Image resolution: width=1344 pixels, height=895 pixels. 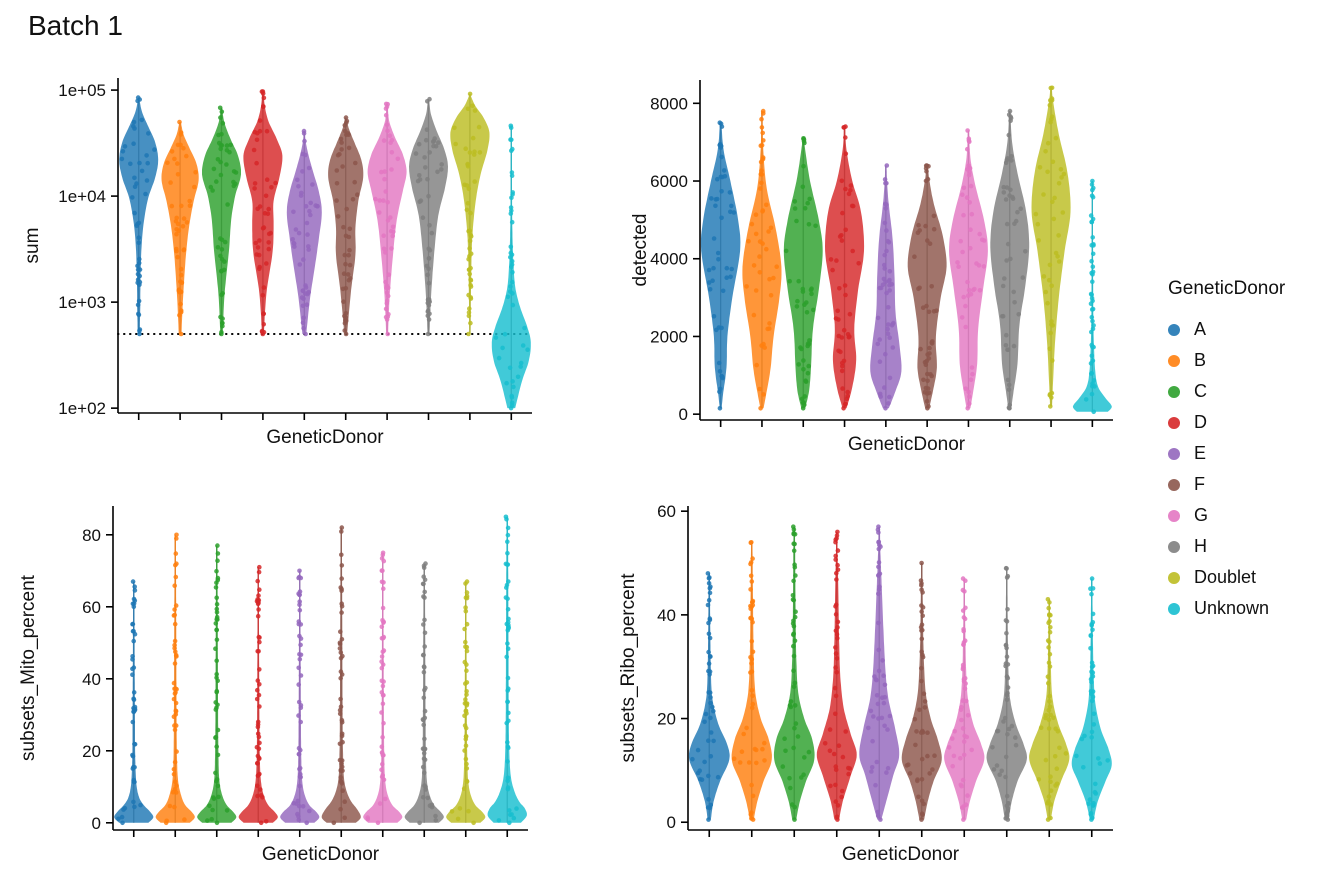 What do you see at coordinates (845, 267) in the screenshot?
I see `violin-D` at bounding box center [845, 267].